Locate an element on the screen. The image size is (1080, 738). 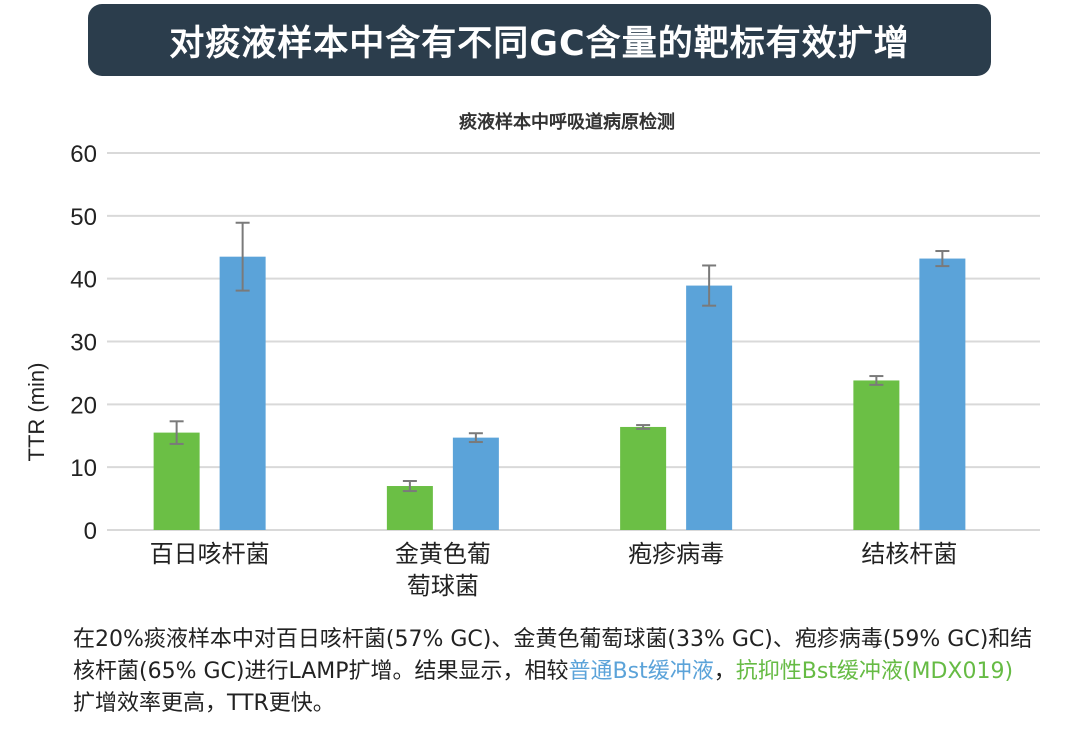
y-tick-label: 0 is located at coordinates (90, 531).